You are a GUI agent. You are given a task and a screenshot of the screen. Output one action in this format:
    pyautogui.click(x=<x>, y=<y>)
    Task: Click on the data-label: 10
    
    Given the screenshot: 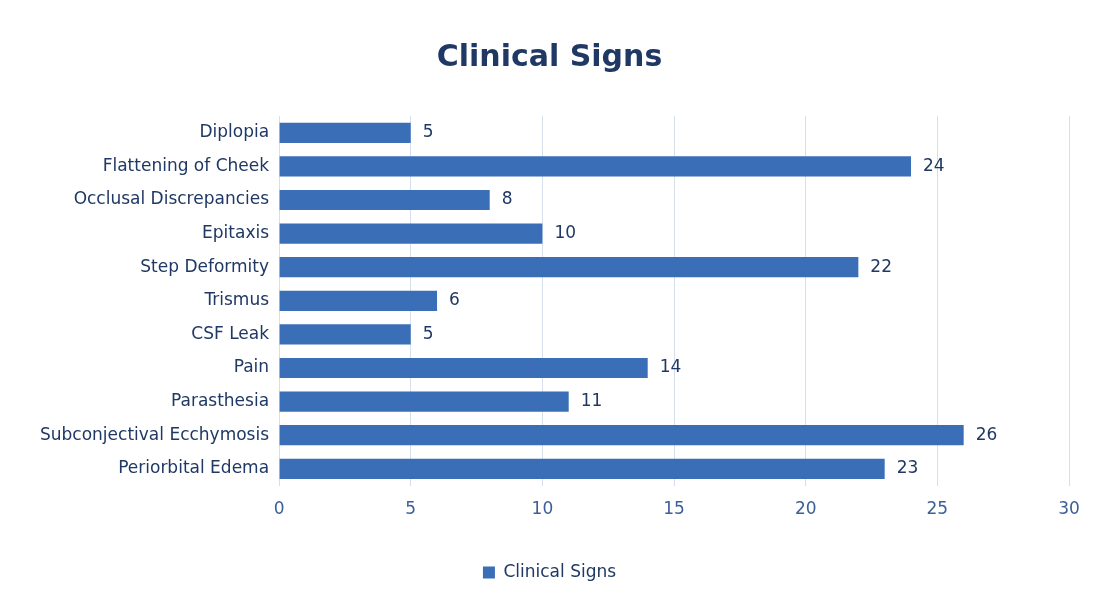 What is the action you would take?
    pyautogui.click(x=565, y=232)
    